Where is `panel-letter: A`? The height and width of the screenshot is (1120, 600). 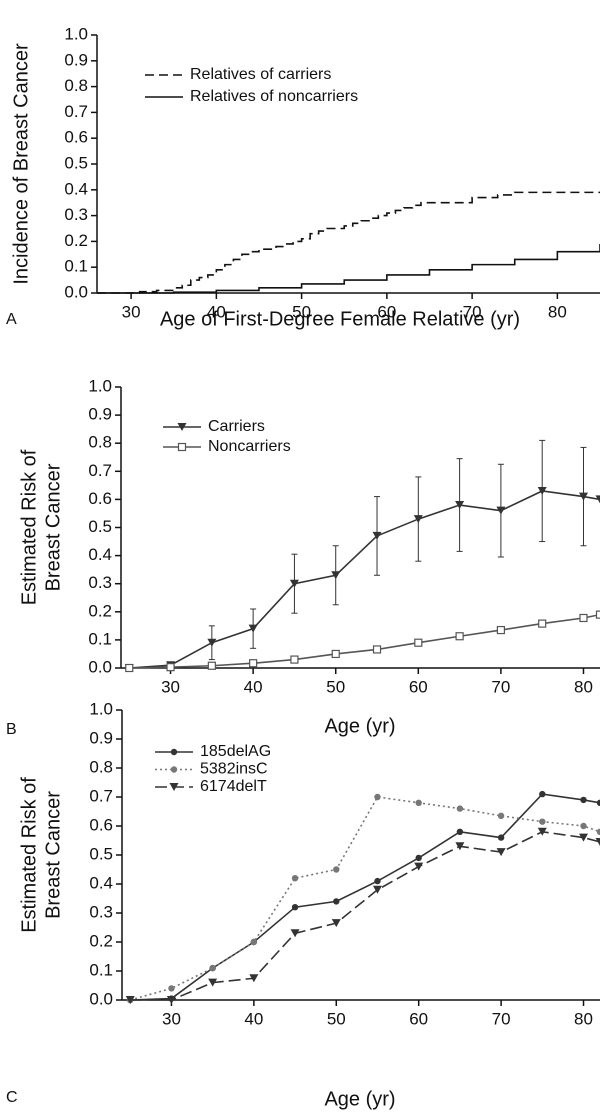
panel-letter: A is located at coordinates (11, 319).